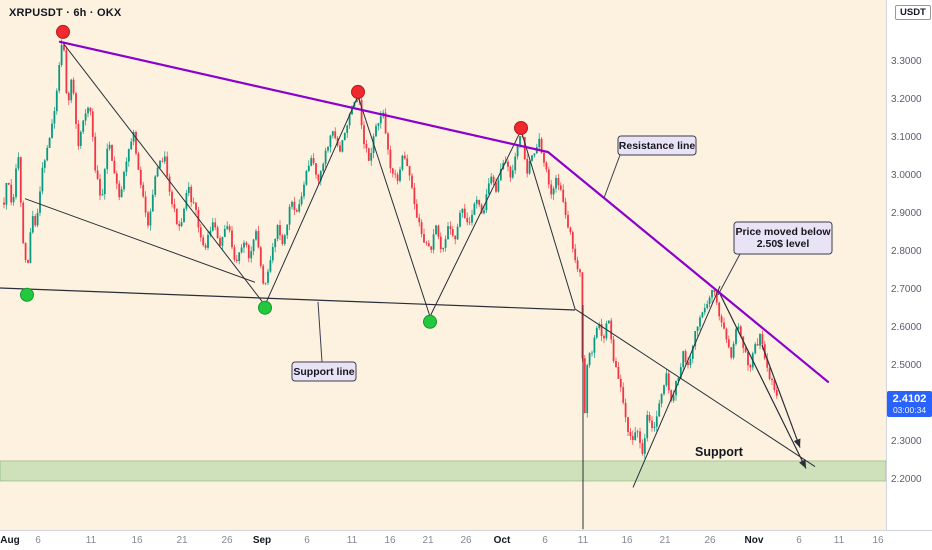 The image size is (932, 550). I want to click on svg-text: Support line, so click(323, 372).